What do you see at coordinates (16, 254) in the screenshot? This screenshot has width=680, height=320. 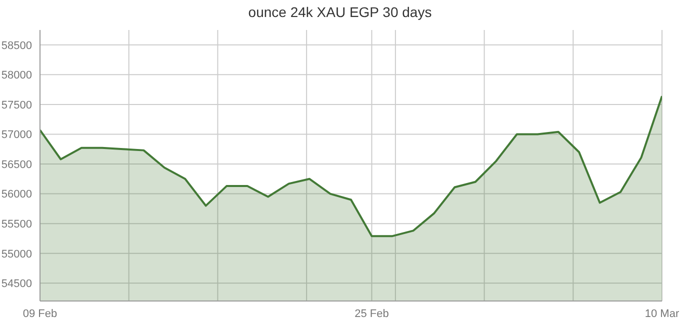 I see `y-tick-label: 55000` at bounding box center [16, 254].